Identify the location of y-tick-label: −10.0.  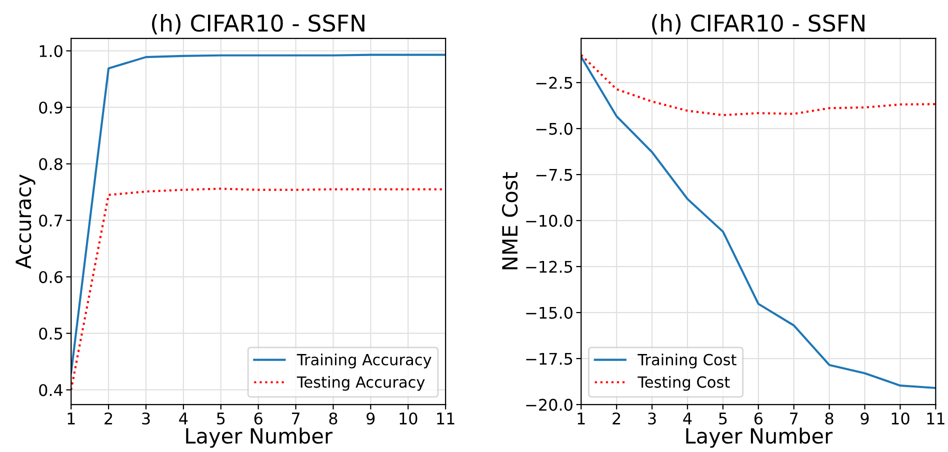
(549, 220).